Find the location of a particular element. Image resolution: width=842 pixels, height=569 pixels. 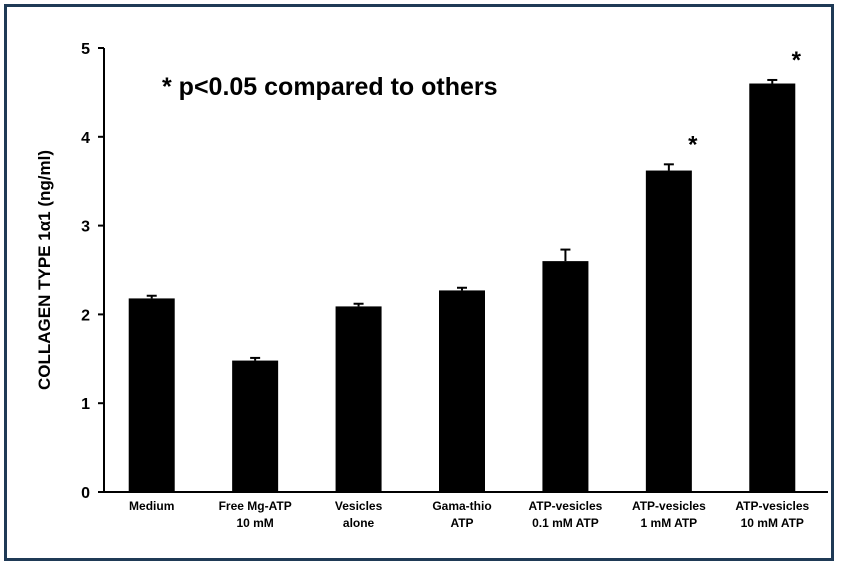

category-label: Medium is located at coordinates (151, 506).